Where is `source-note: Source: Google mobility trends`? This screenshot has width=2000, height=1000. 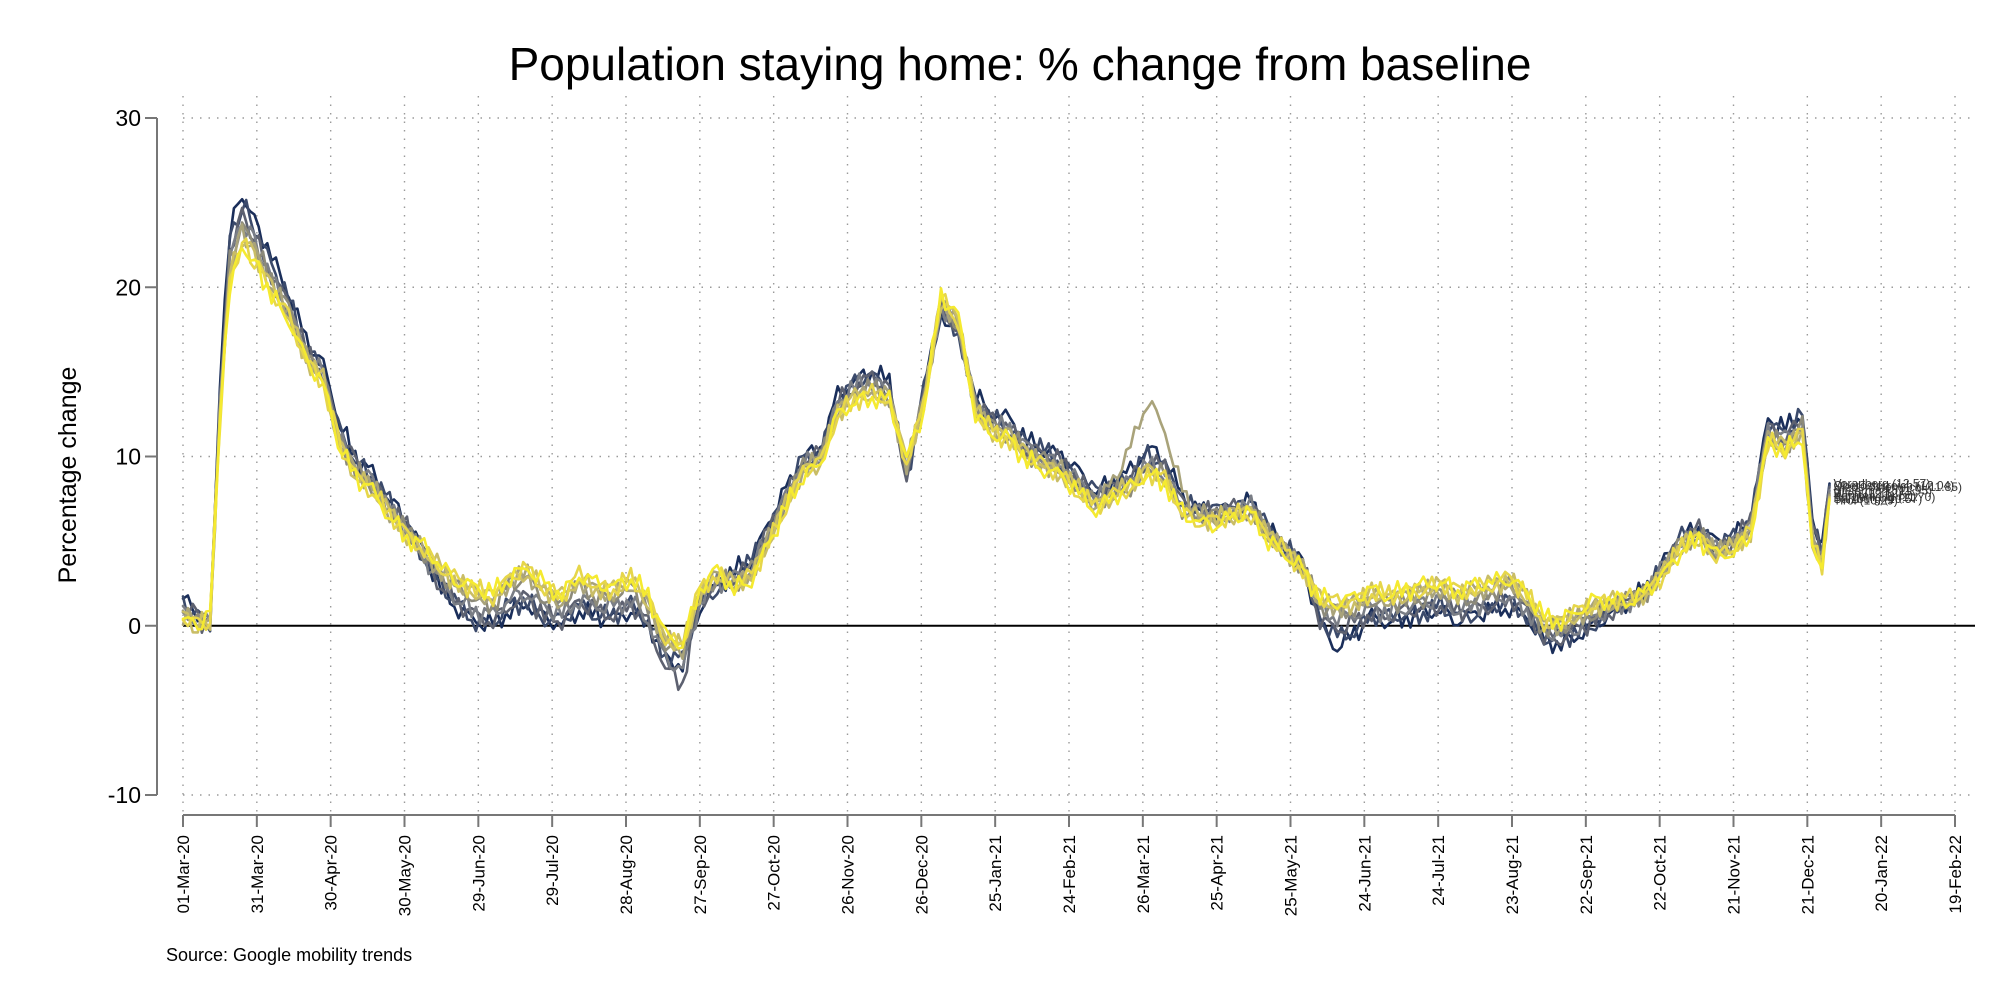
source-note: Source: Google mobility trends is located at coordinates (289, 955).